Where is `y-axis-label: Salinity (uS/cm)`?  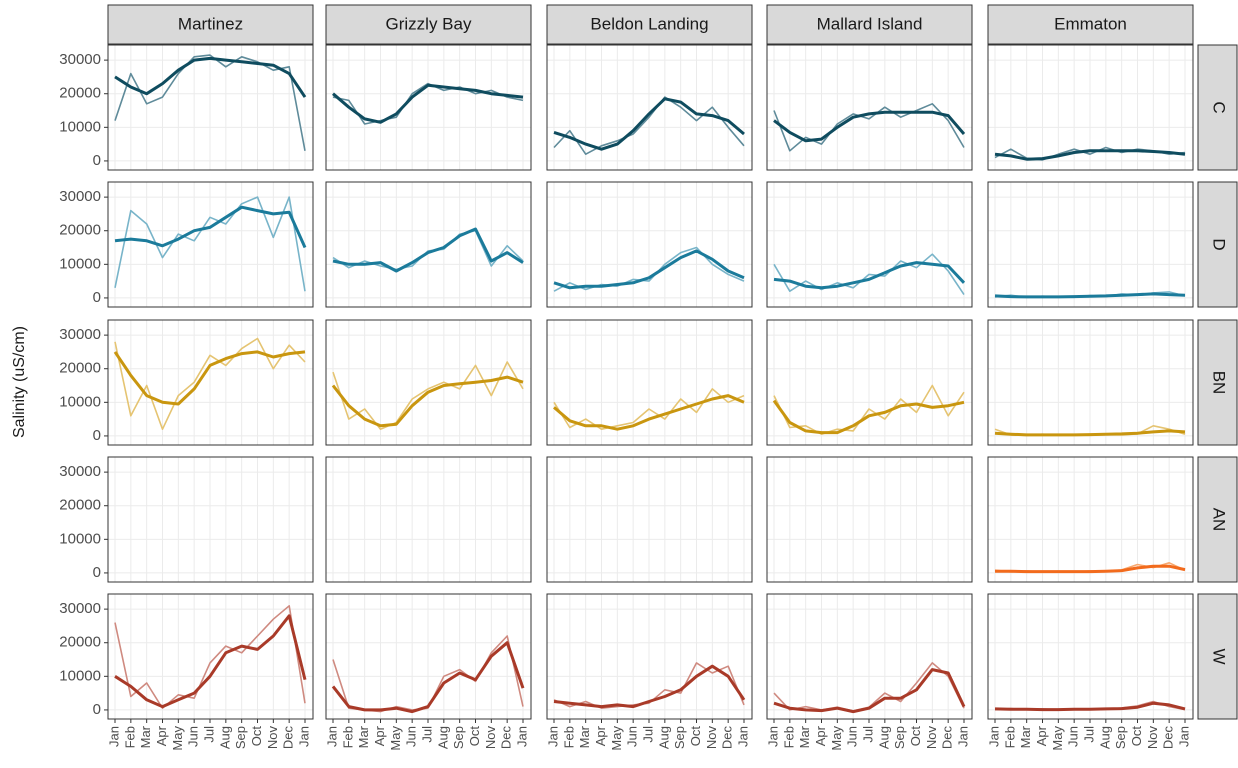 y-axis-label: Salinity (uS/cm) is located at coordinates (19, 382).